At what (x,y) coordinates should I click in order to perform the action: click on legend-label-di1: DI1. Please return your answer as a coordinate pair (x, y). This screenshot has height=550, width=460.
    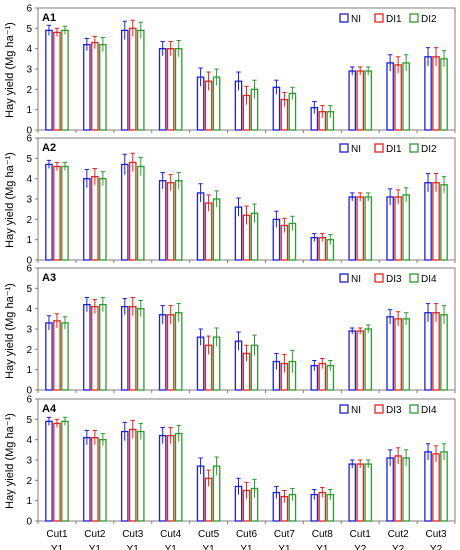
    Looking at the image, I should click on (394, 19).